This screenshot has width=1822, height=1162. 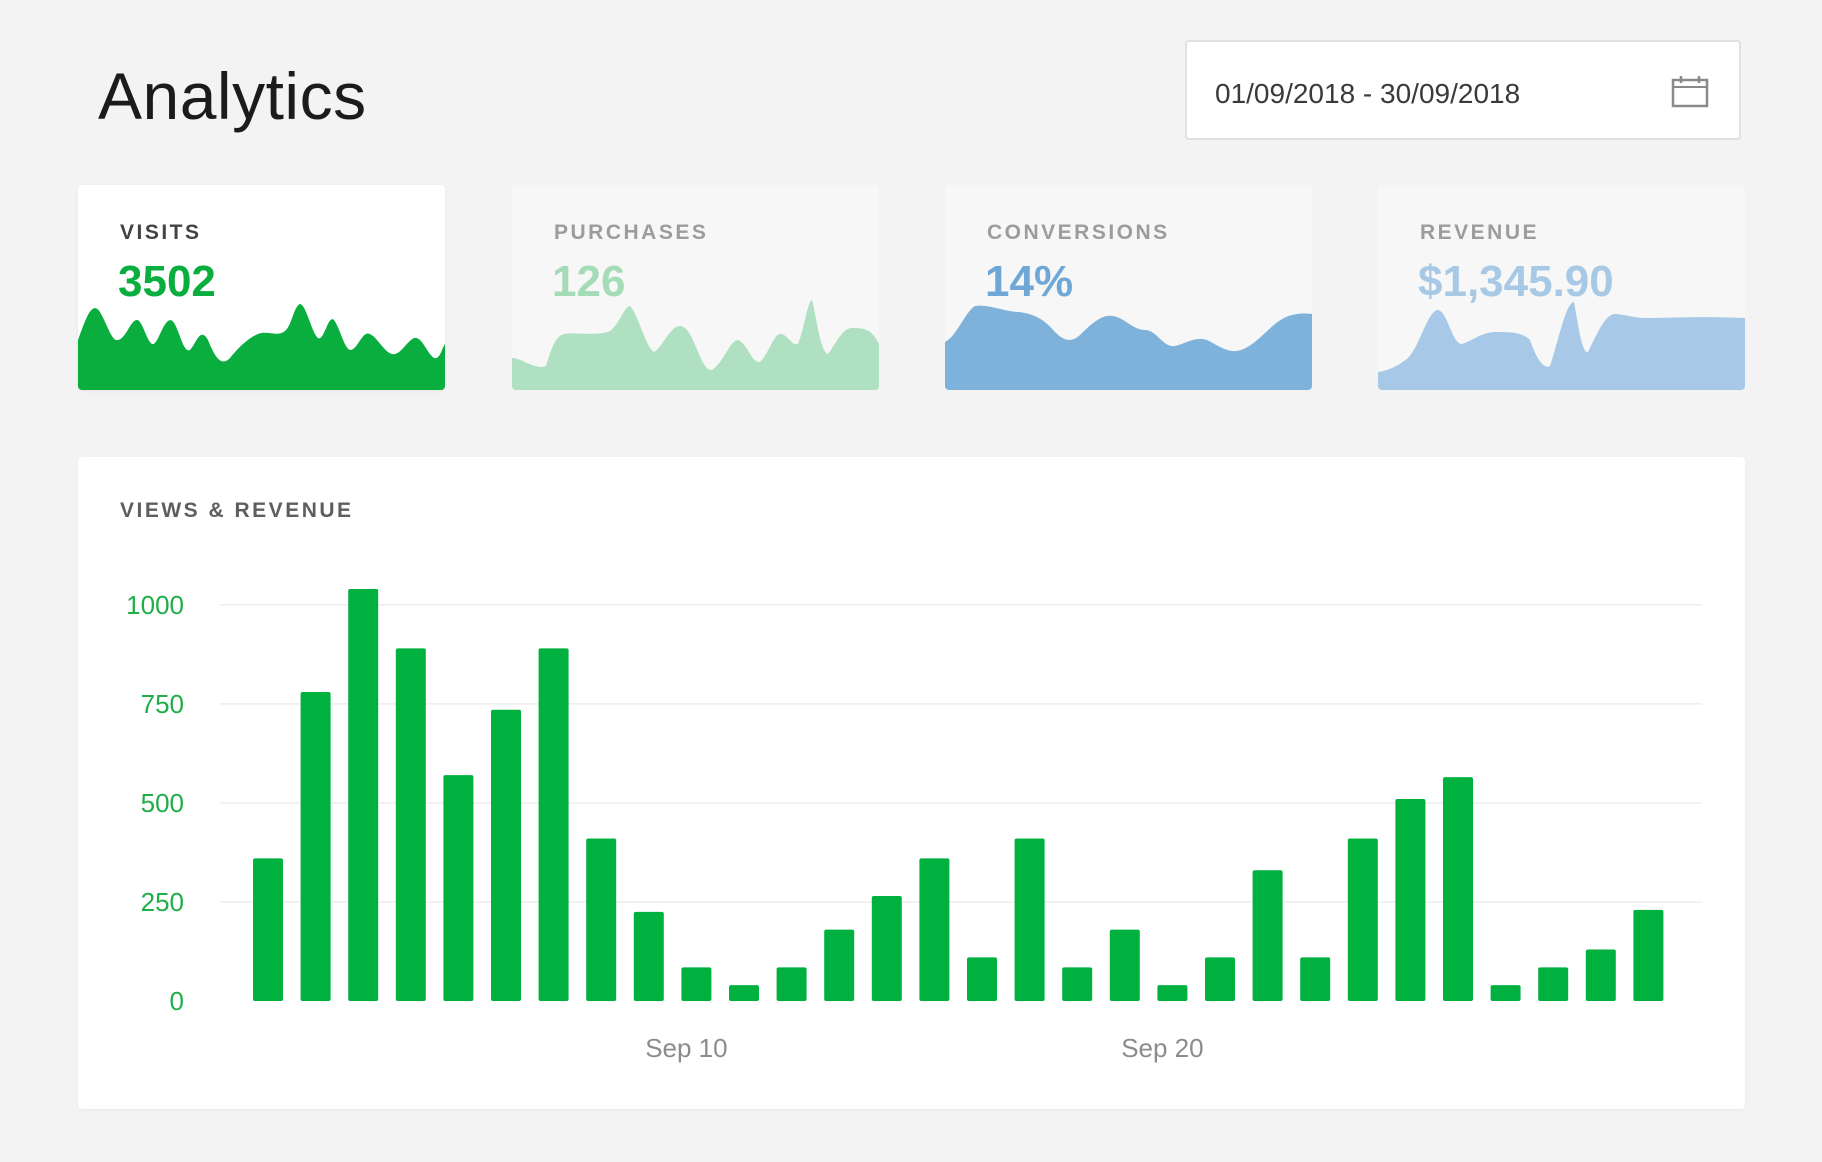 I want to click on x-tick-label: Sep 20, so click(x=1162, y=1048).